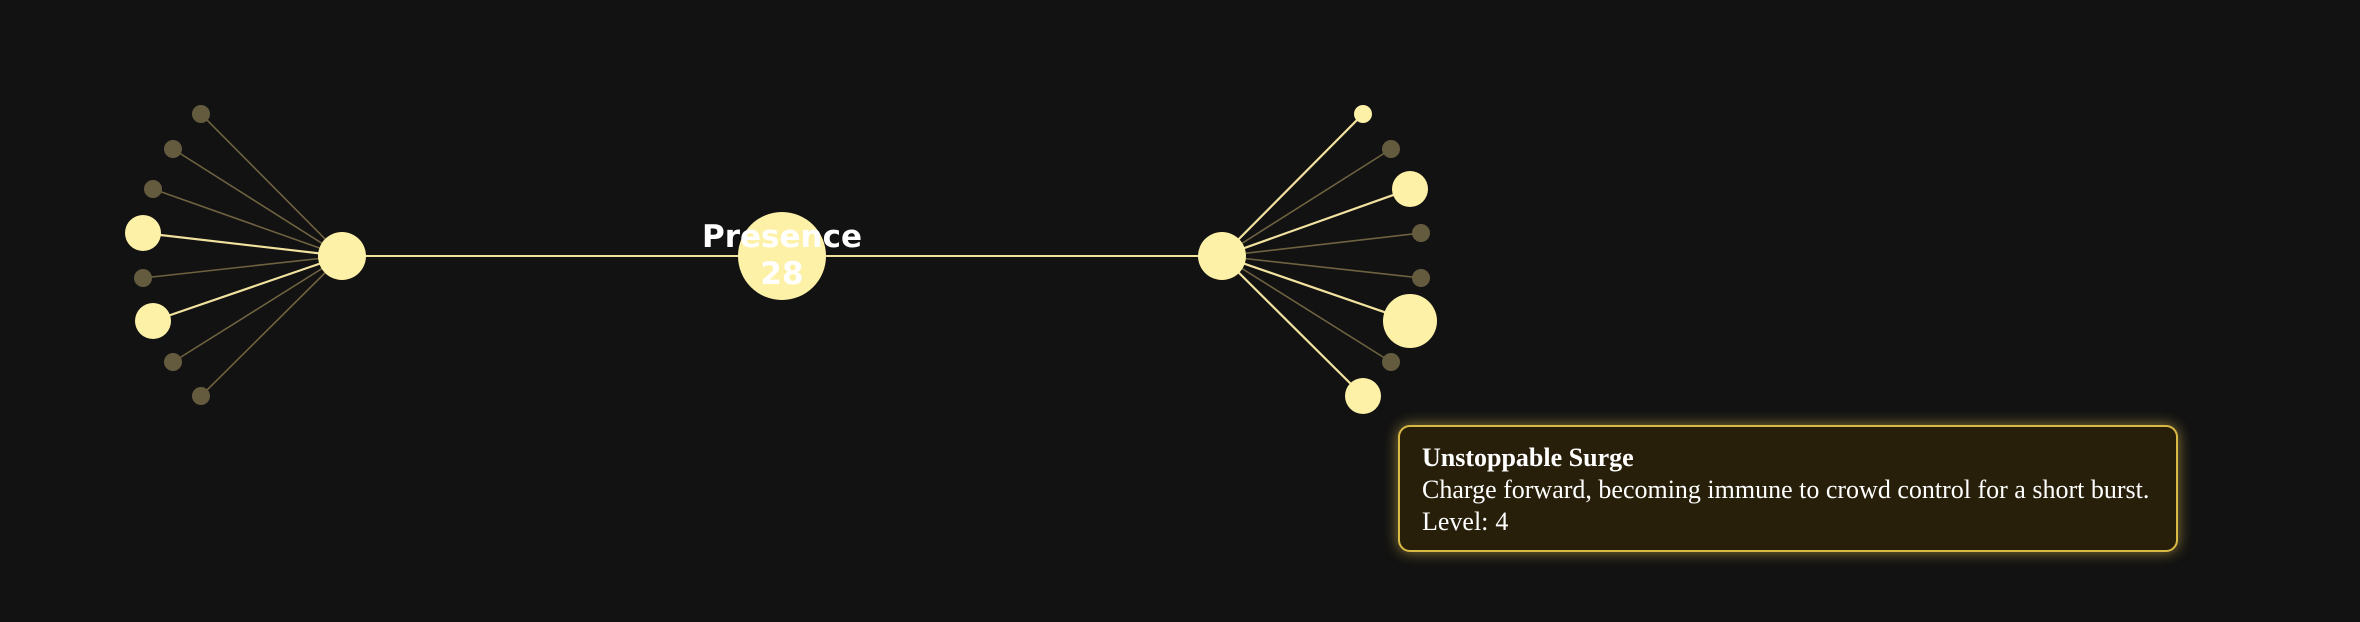 The image size is (2360, 622). What do you see at coordinates (1455, 521) in the screenshot?
I see `tooltip-level-label: Level:` at bounding box center [1455, 521].